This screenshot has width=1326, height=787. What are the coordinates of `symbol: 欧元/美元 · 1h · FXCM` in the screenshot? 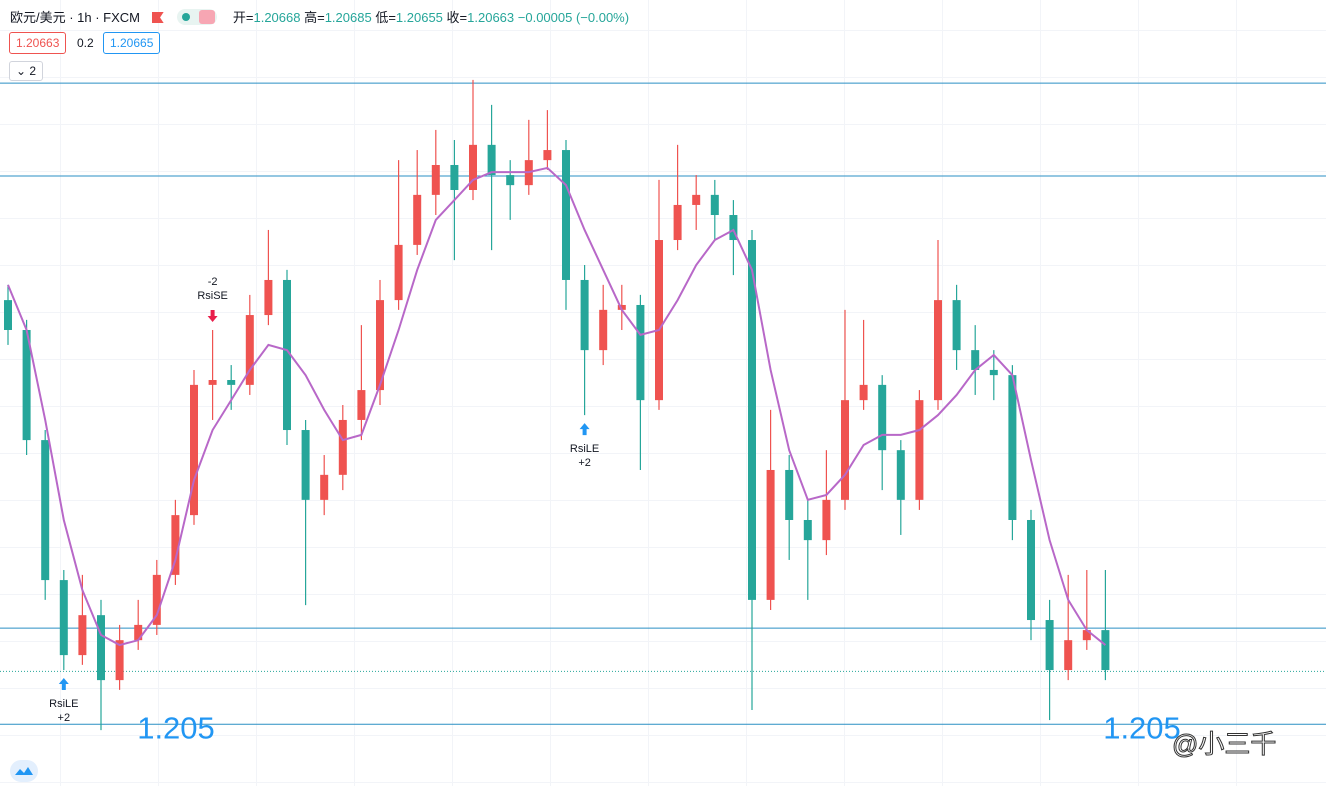 It's located at (75, 17).